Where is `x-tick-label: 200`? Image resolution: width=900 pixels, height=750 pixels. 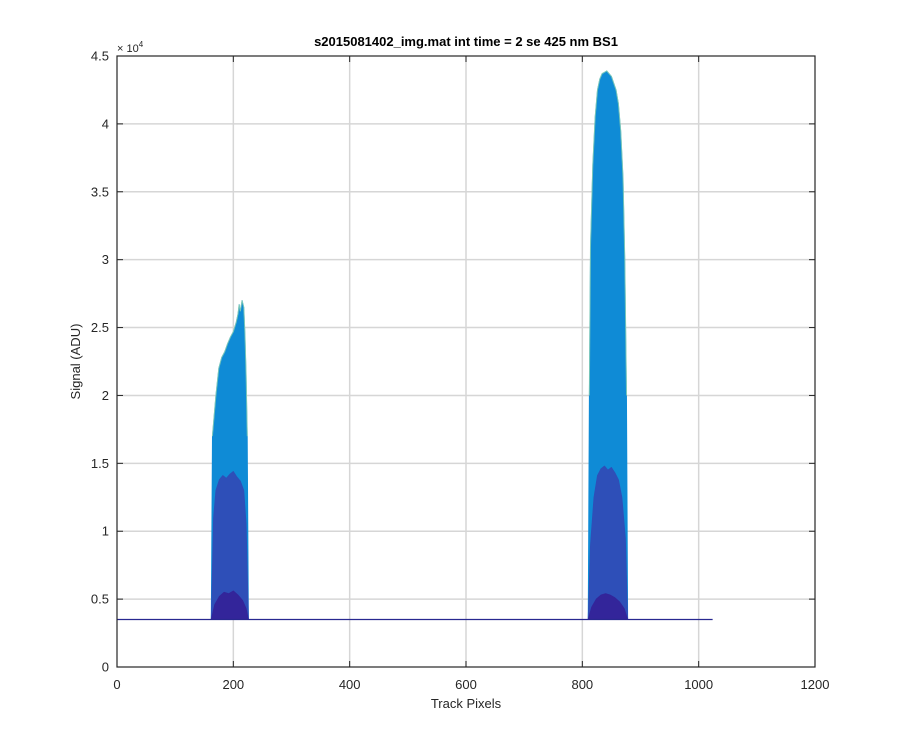 x-tick-label: 200 is located at coordinates (233, 684).